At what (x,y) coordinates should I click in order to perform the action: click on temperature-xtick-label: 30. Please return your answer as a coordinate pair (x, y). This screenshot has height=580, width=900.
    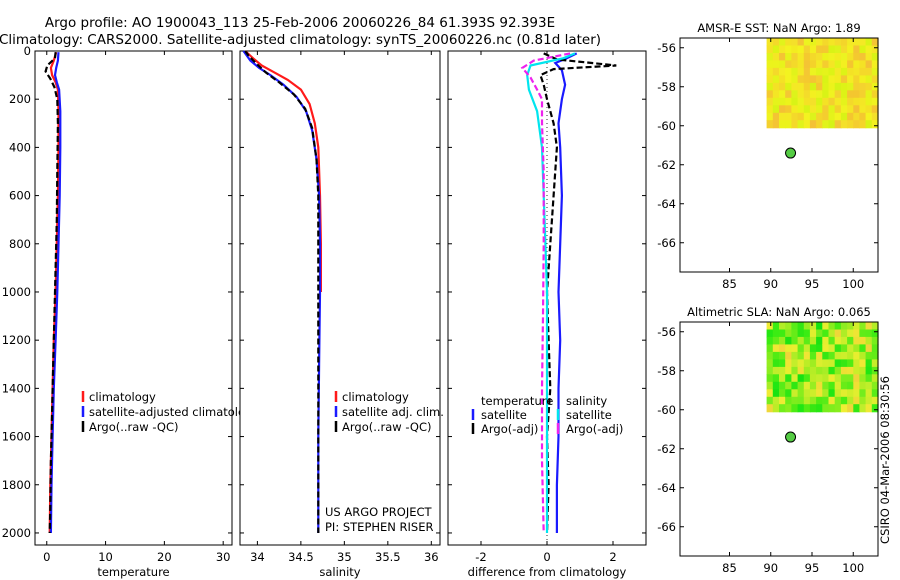
    Looking at the image, I should click on (223, 557).